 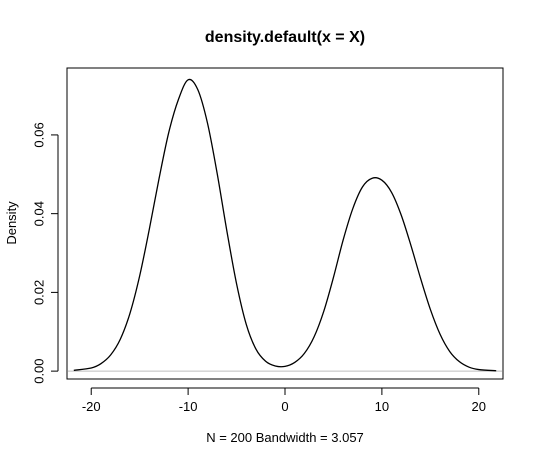 I want to click on y-tick-label: 0.02, so click(x=38, y=292).